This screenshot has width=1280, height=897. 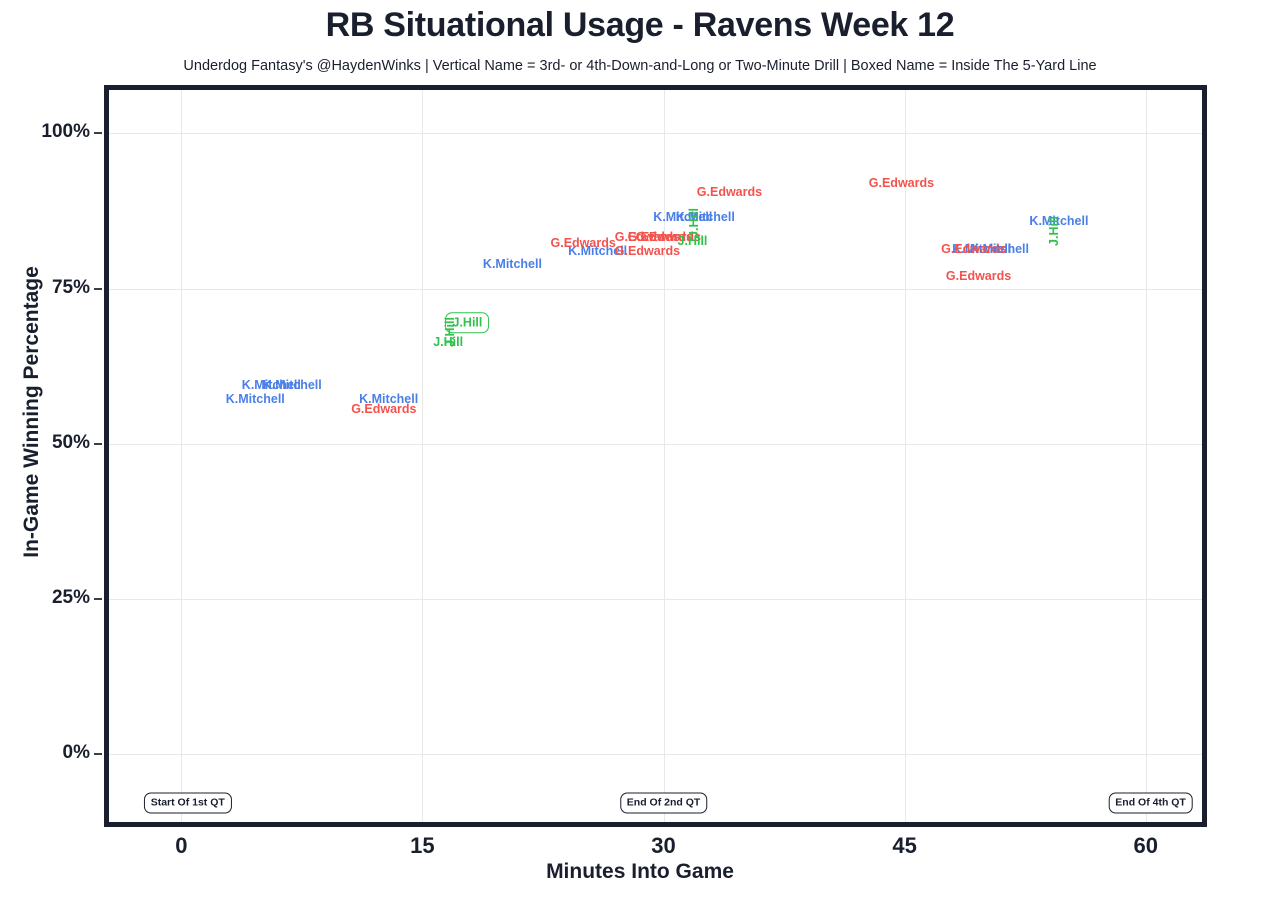 I want to click on x-axis-label: Minutes Into Game, so click(x=640, y=871).